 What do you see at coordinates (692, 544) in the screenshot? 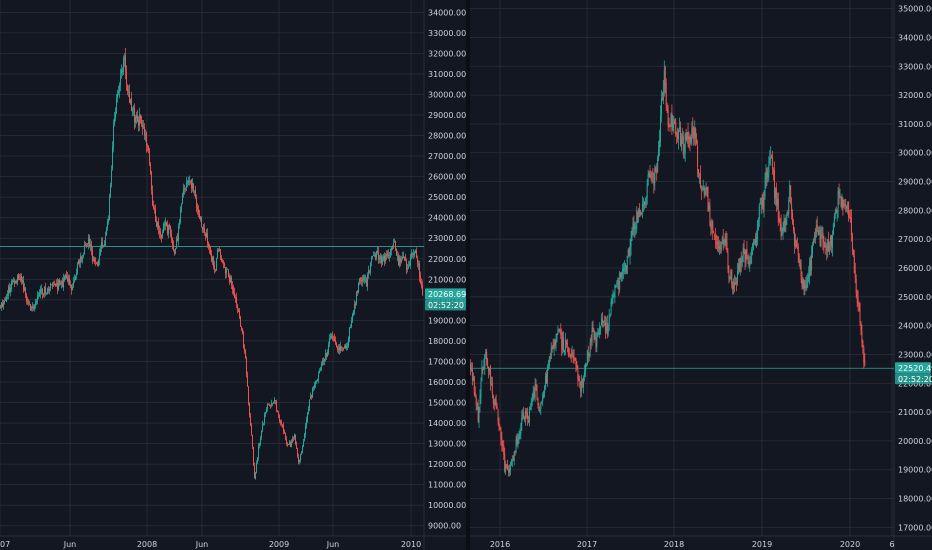
I see `x-axis: 2016 2017 2018 2019 2020 6` at bounding box center [692, 544].